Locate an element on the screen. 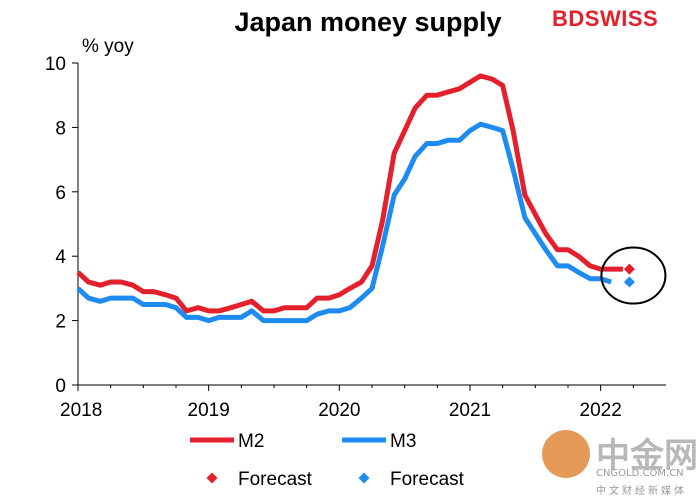 This screenshot has width=700, height=499. x-tick-label: 2019 is located at coordinates (209, 410).